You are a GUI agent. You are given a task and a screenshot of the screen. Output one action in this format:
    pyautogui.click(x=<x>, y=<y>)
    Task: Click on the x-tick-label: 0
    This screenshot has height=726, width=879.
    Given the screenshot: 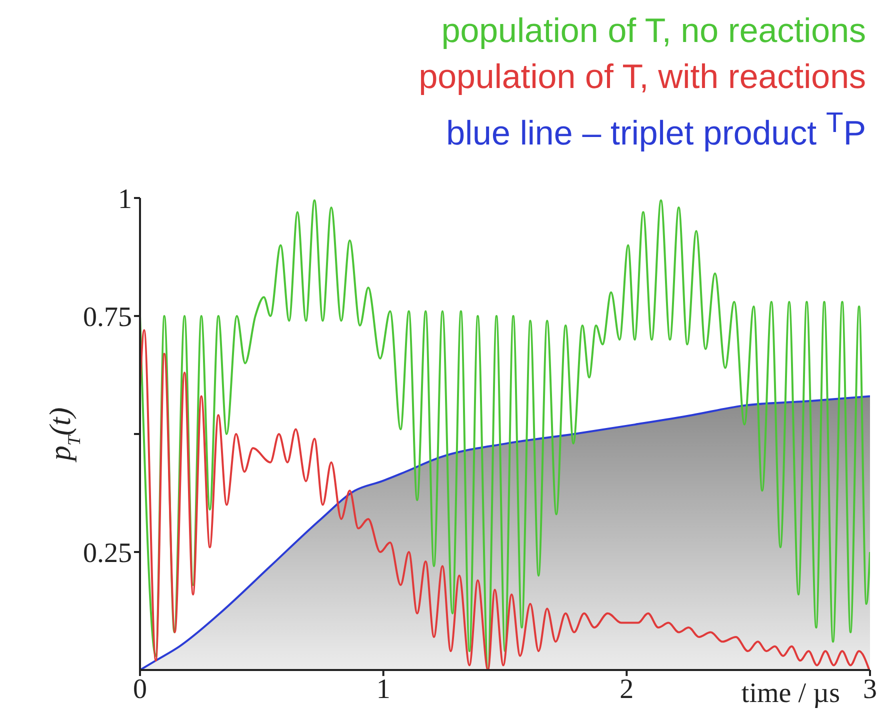 What is the action you would take?
    pyautogui.click(x=140, y=689)
    